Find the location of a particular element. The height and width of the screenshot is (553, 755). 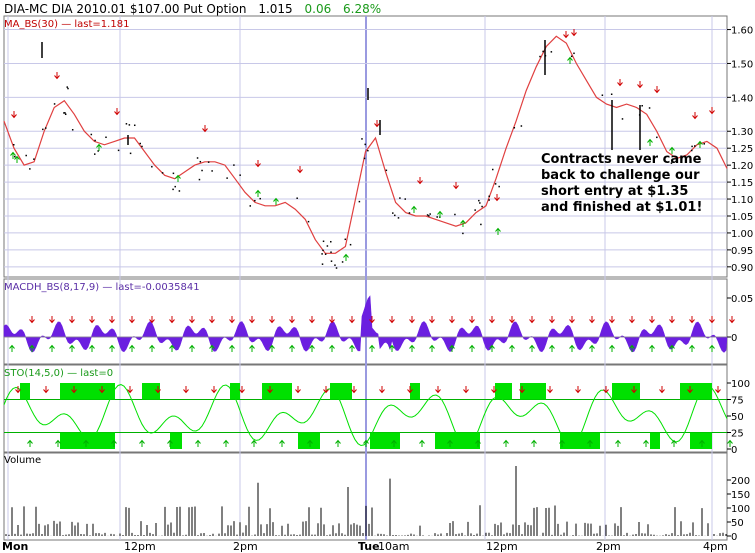

ma-panel-label: MA_BS(30) — last=1.181 is located at coordinates (67, 24).